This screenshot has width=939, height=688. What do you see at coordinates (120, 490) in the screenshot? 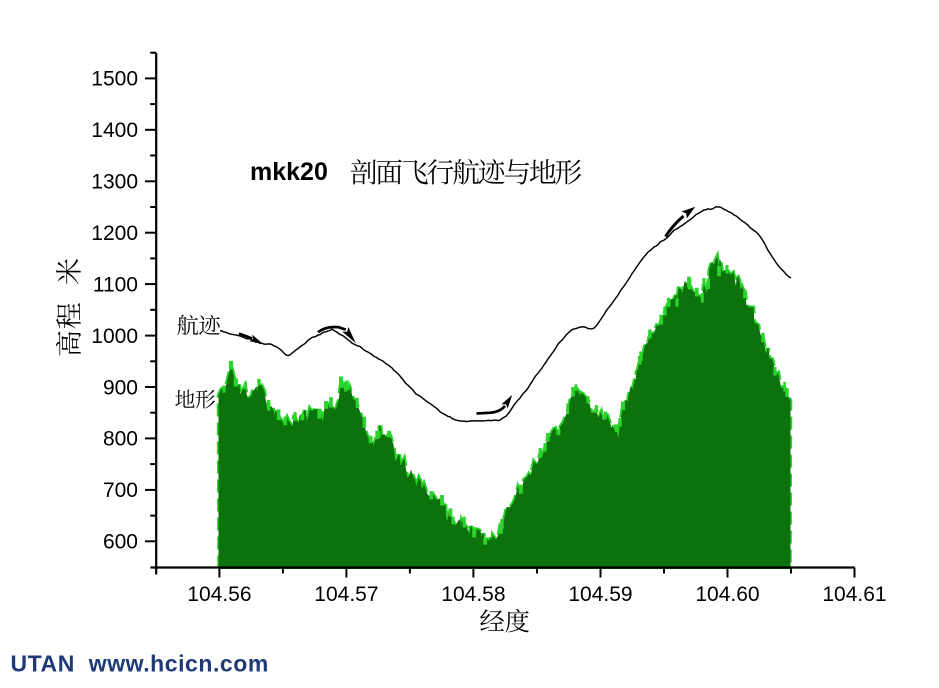
I see `svg-text: 700` at bounding box center [120, 490].